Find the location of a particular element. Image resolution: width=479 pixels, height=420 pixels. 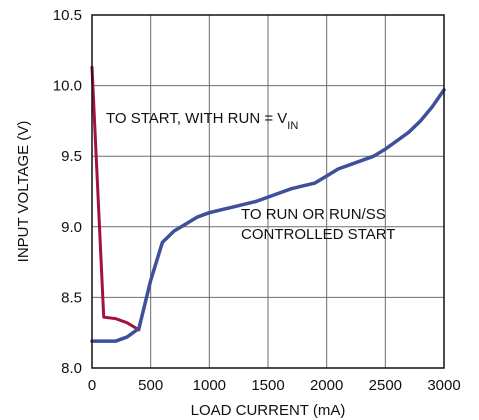

annotation-line: CONTROLLED START is located at coordinates (318, 234).